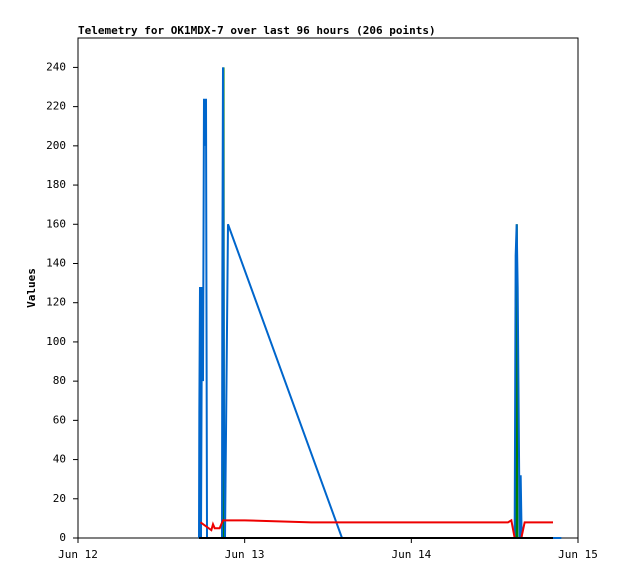  What do you see at coordinates (578, 554) in the screenshot?
I see `x-tick-label: Jun 15` at bounding box center [578, 554].